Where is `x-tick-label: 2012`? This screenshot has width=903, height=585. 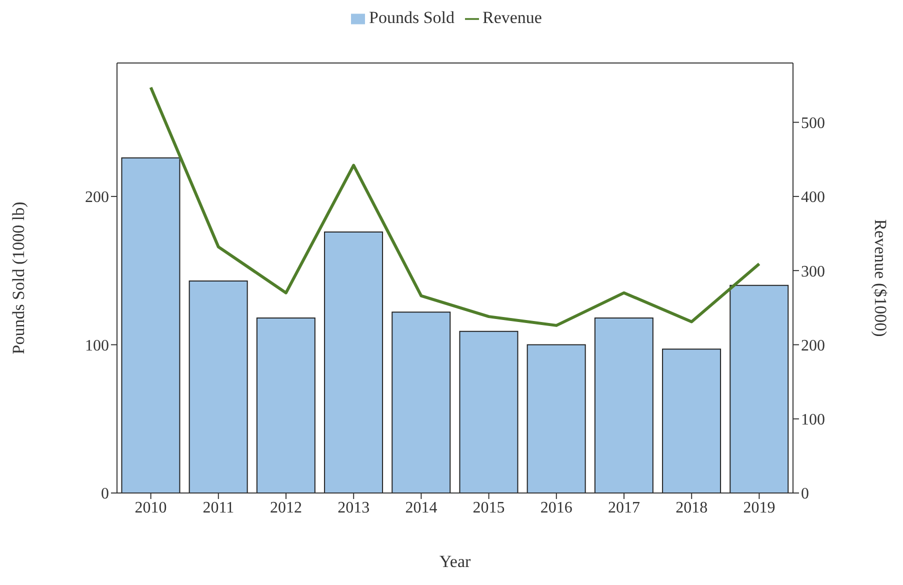
x-tick-label: 2012 is located at coordinates (286, 507).